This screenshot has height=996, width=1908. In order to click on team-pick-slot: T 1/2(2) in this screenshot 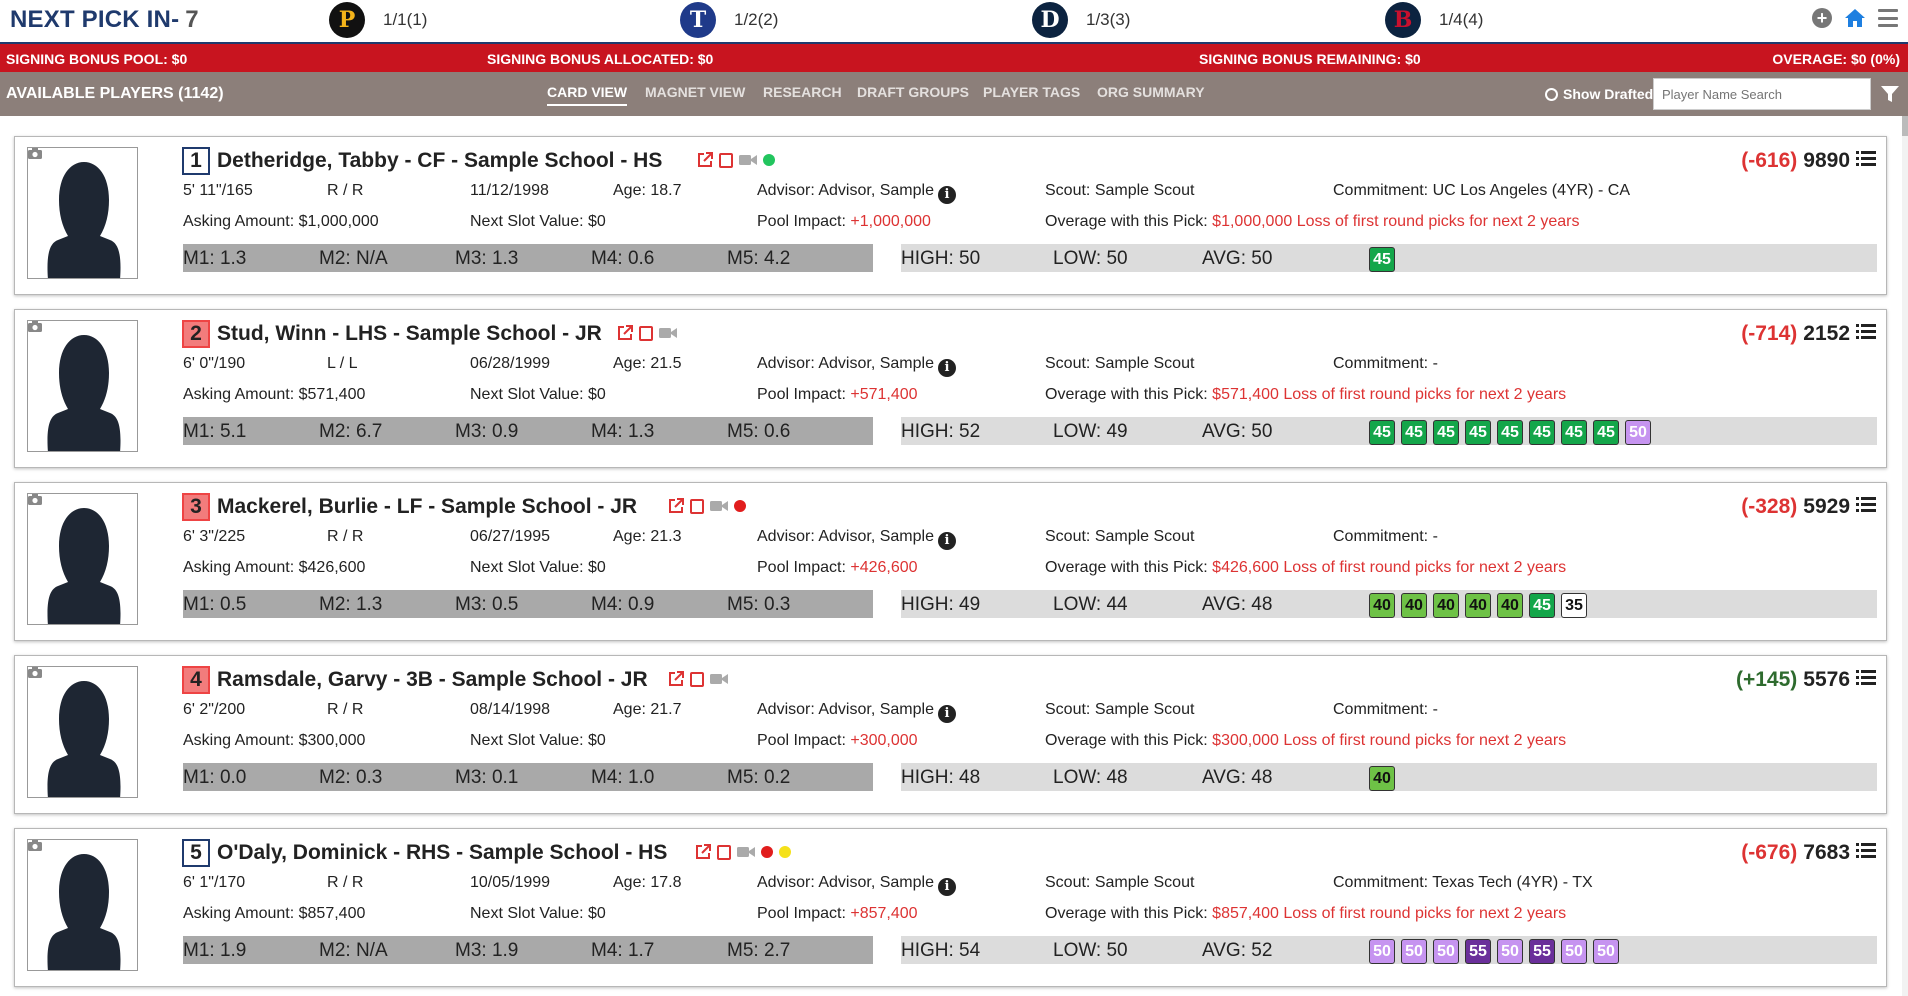, I will do `click(729, 20)`.